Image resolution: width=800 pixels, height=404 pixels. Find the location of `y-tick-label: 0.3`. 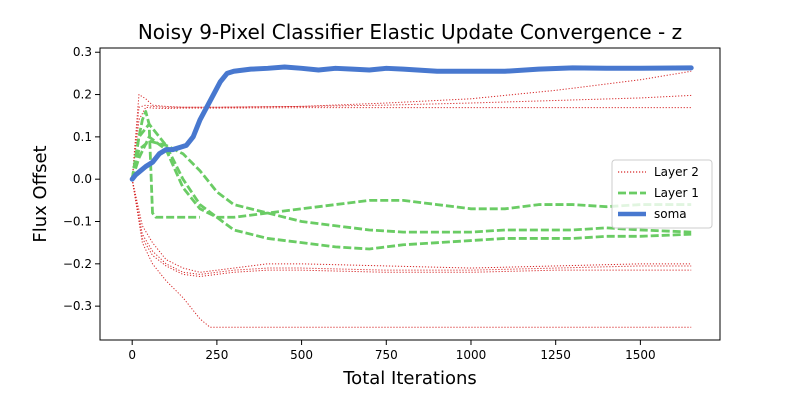

y-tick-label: 0.3 is located at coordinates (82, 52).